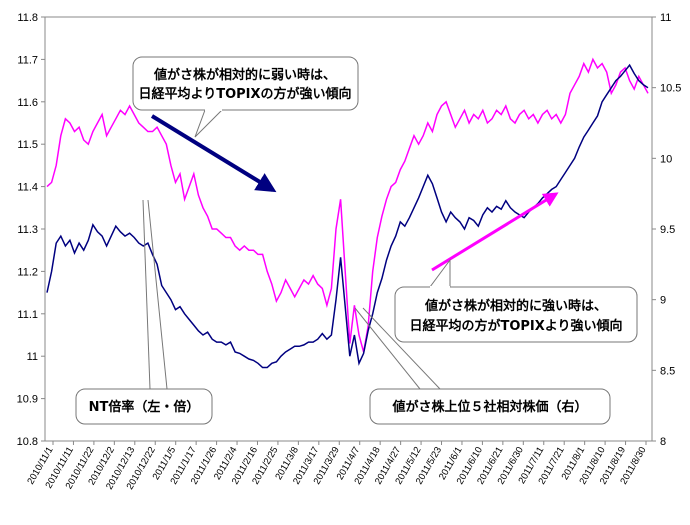 Image resolution: width=690 pixels, height=525 pixels. I want to click on weak-trend-arrow, so click(213, 153).